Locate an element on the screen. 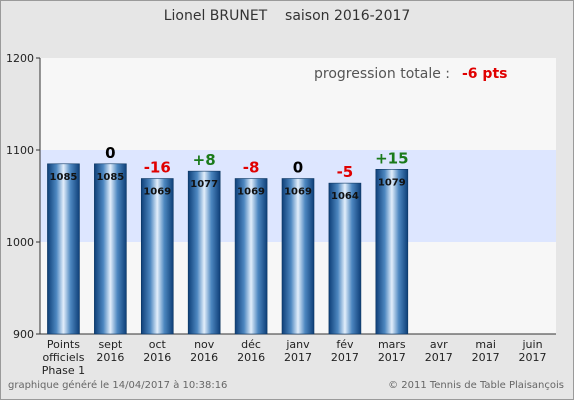  x-tick-label: fév 2017 is located at coordinates (345, 351).